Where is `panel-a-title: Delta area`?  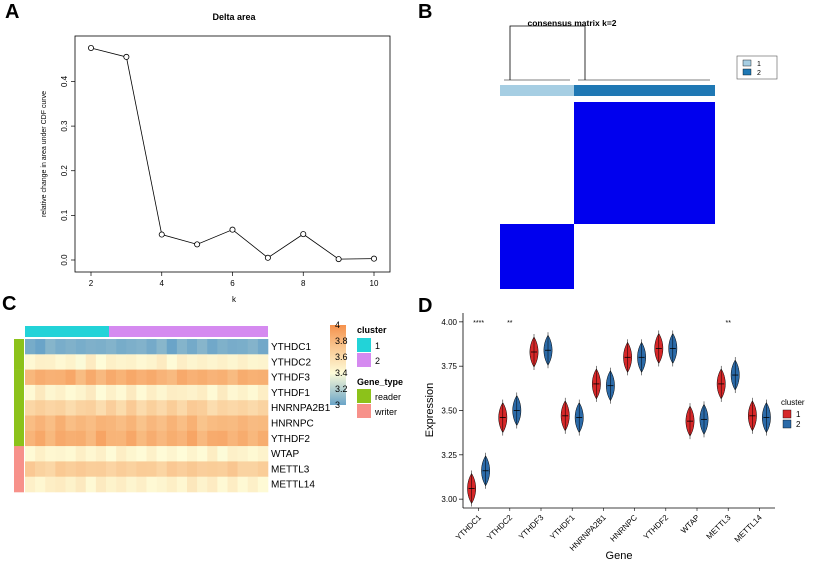
panel-a-title: Delta area is located at coordinates (234, 17).